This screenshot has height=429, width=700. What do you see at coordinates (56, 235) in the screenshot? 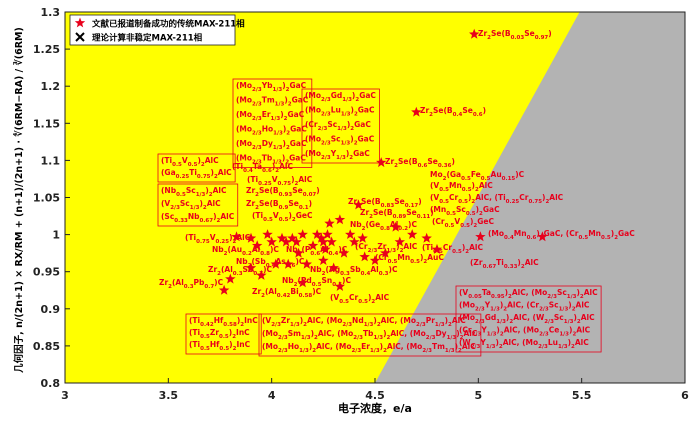
I see `y-tick-label: 1` at bounding box center [56, 235].